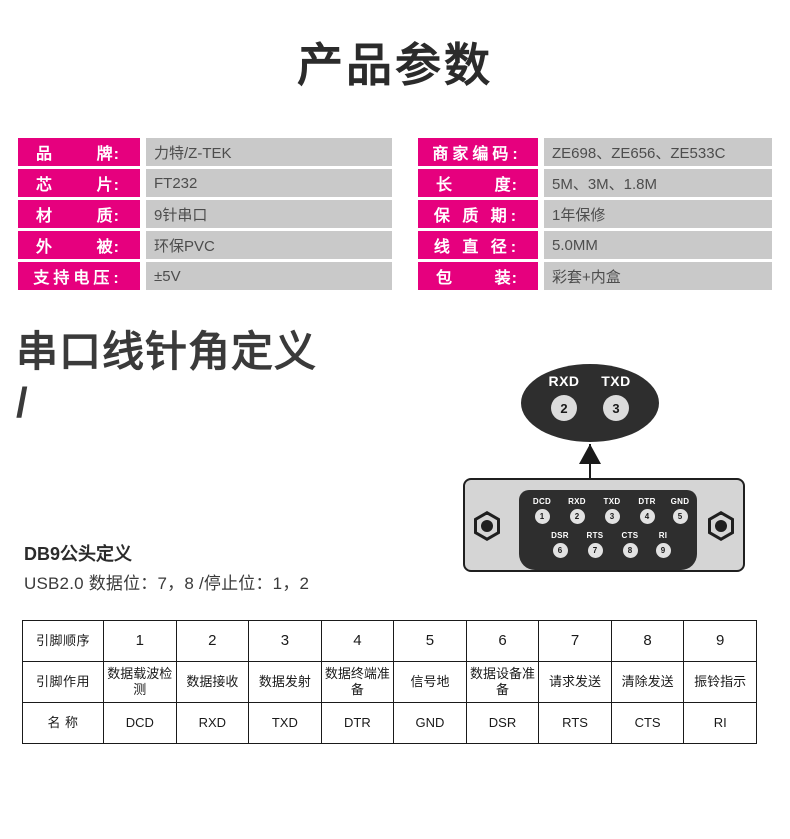 The width and height of the screenshot is (790, 839). I want to click on db9-signal-label: GND, so click(680, 501).